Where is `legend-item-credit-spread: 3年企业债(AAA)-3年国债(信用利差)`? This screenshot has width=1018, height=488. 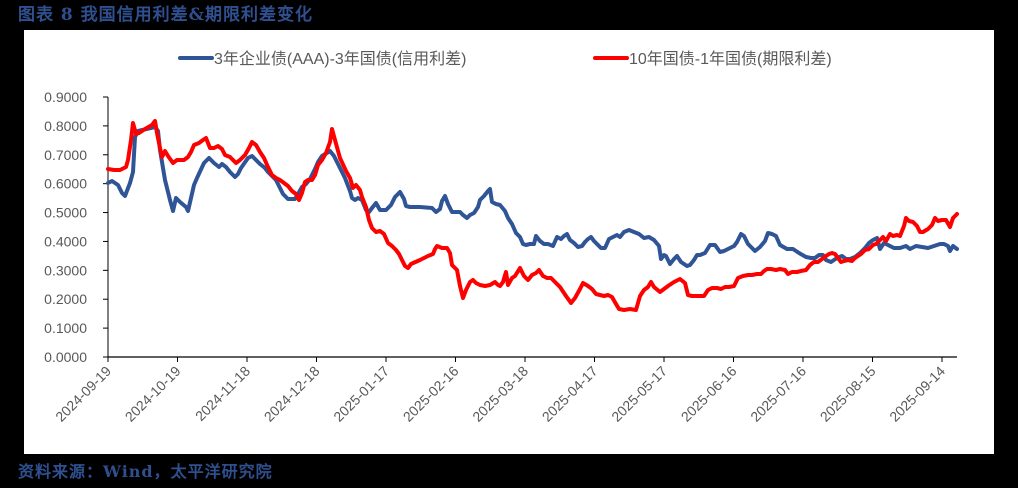 legend-item-credit-spread: 3年企业债(AAA)-3年国债(信用利差) is located at coordinates (322, 59).